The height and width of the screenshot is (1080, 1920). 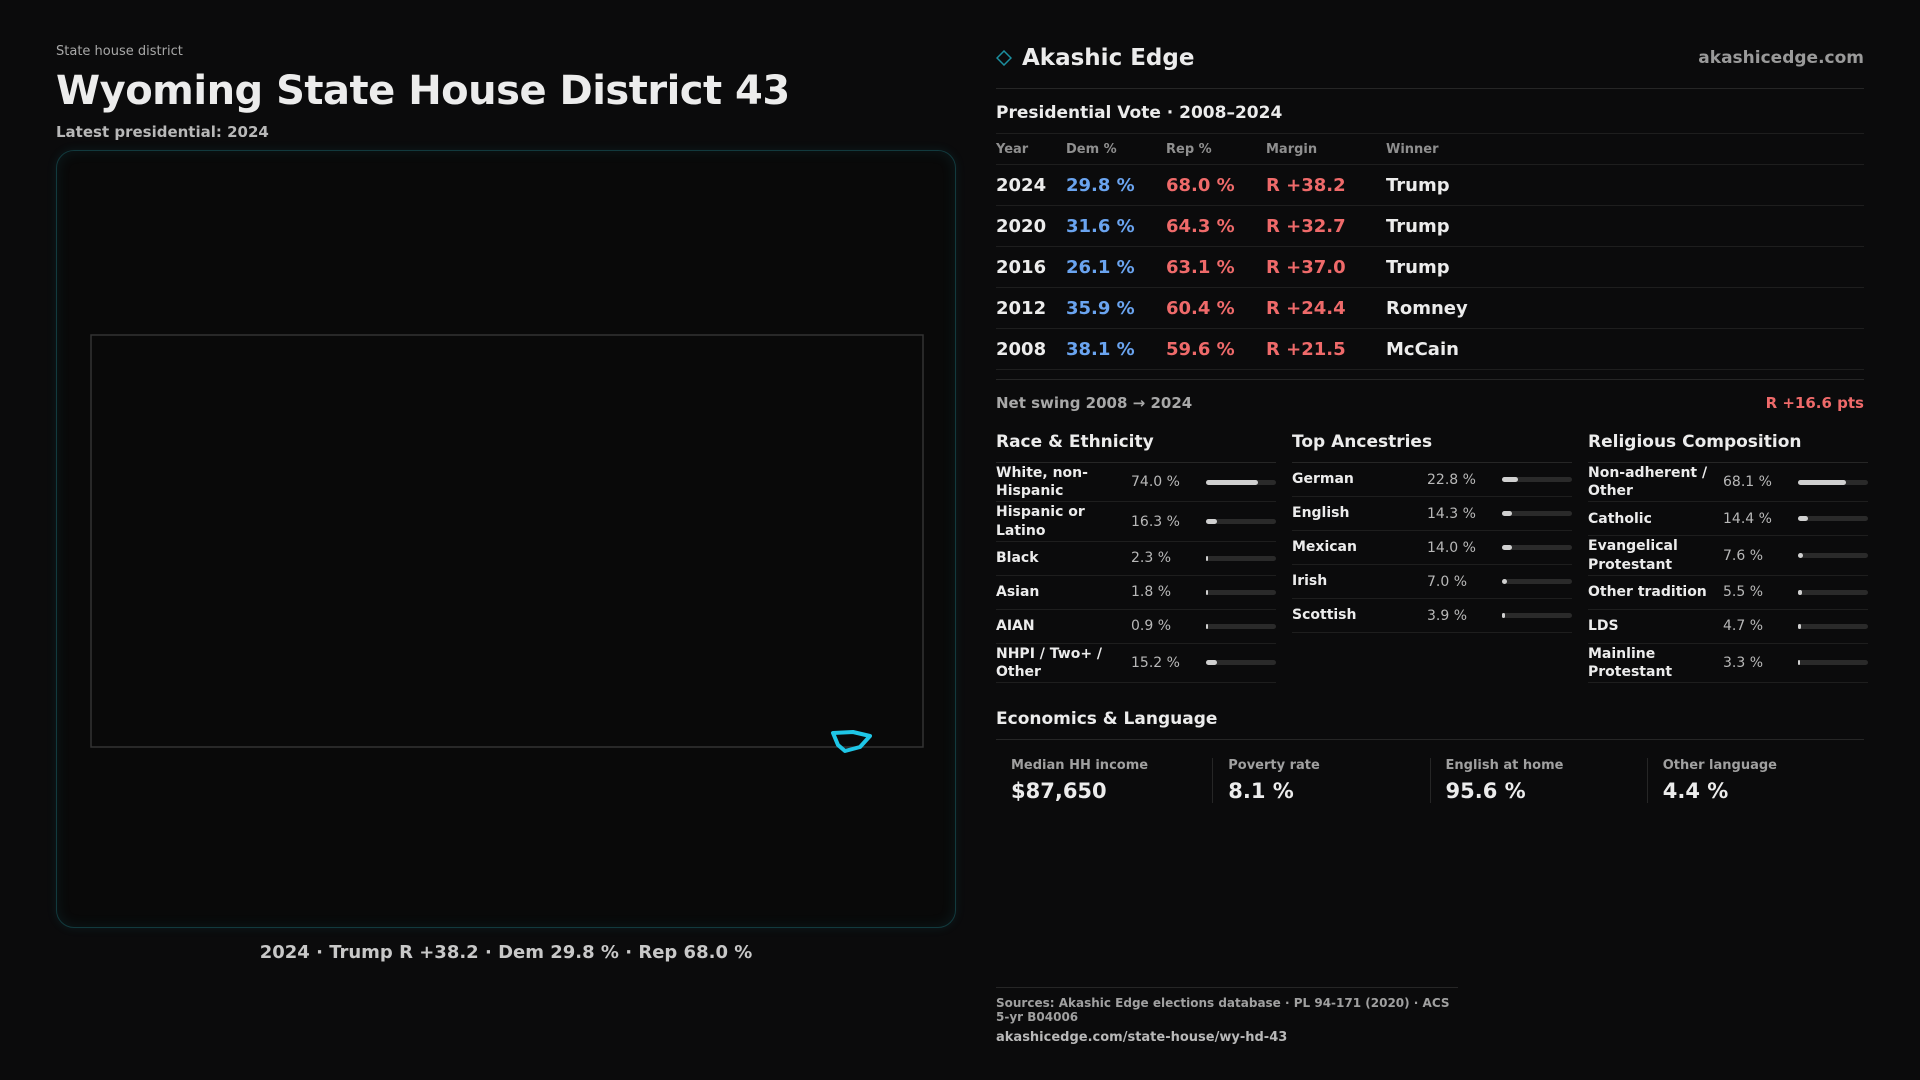 What do you see at coordinates (1603, 626) in the screenshot?
I see `stat-label: LDS` at bounding box center [1603, 626].